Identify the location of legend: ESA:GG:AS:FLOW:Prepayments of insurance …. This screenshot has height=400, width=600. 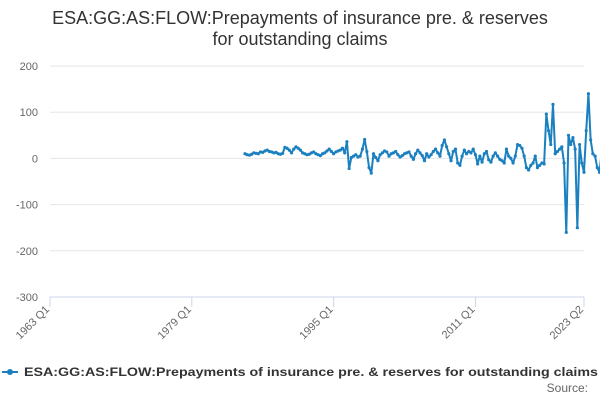
(300, 372).